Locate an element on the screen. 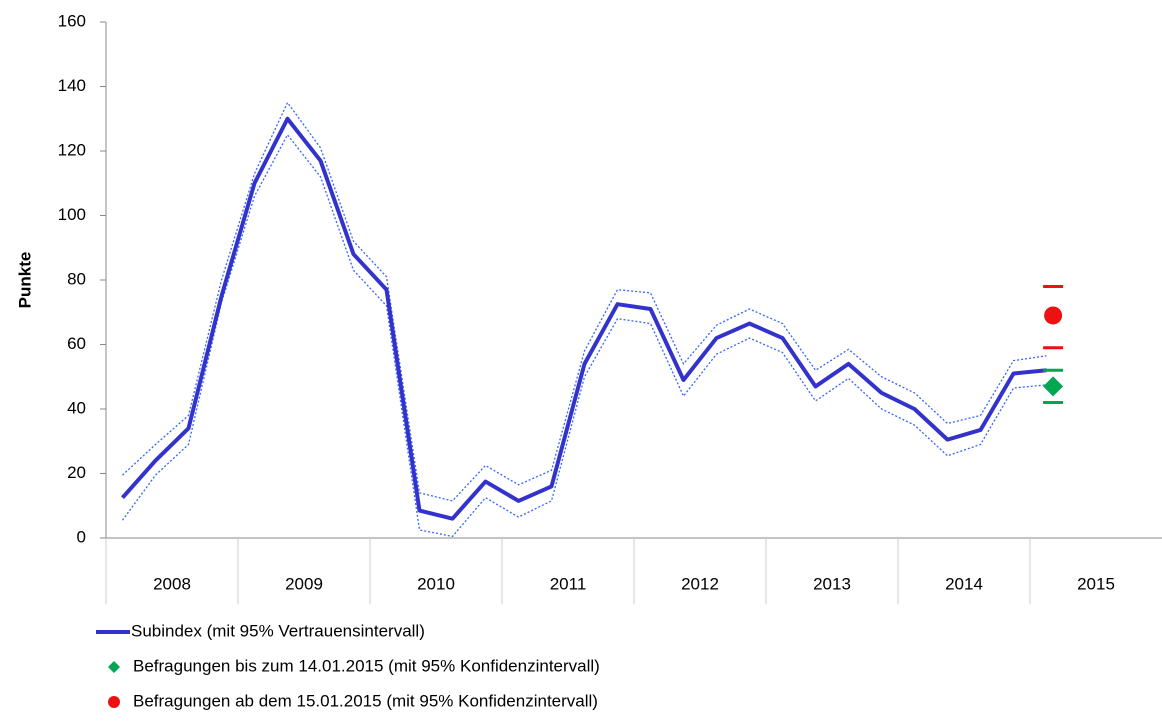 This screenshot has width=1162, height=726. x-tick-label: 2009 is located at coordinates (304, 583).